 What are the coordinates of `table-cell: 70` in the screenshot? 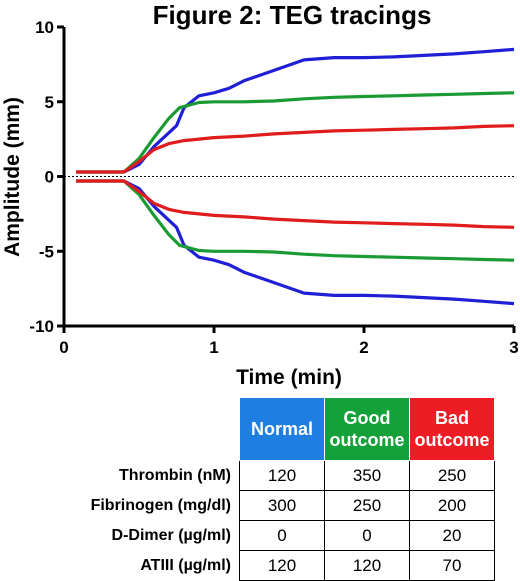 It's located at (452, 565).